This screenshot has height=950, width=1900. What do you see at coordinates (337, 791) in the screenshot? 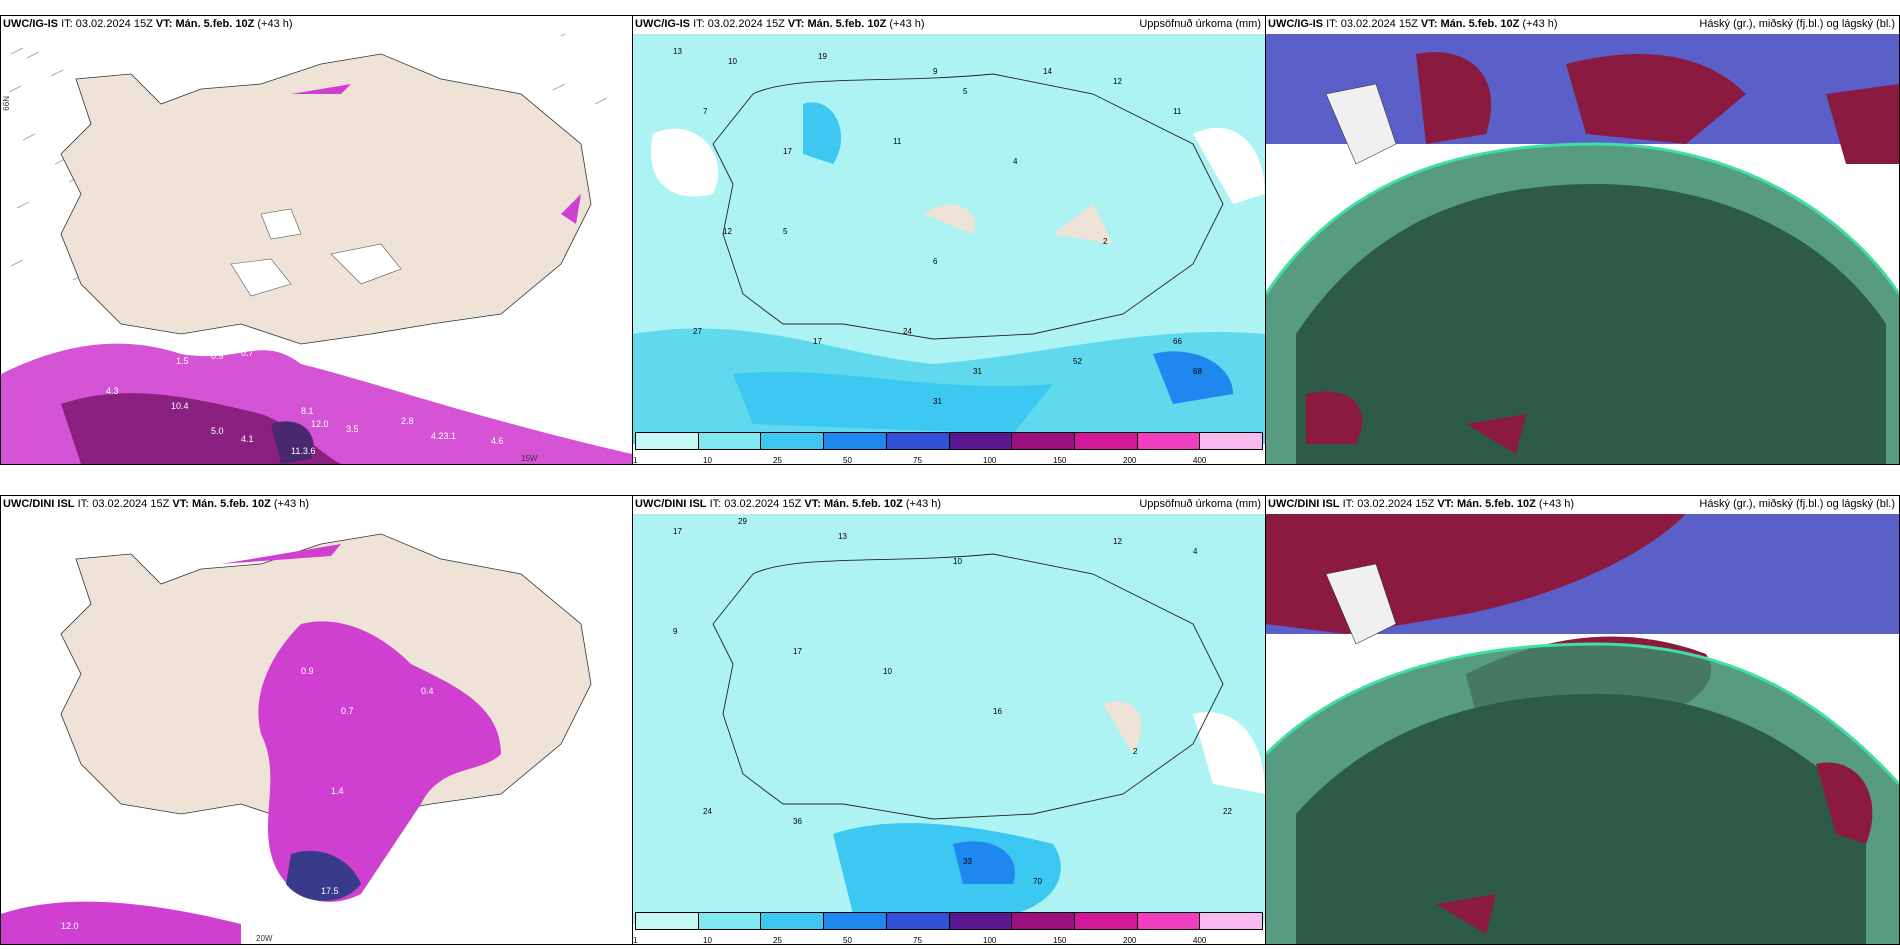
I see `svg-text: 1.4` at bounding box center [337, 791].